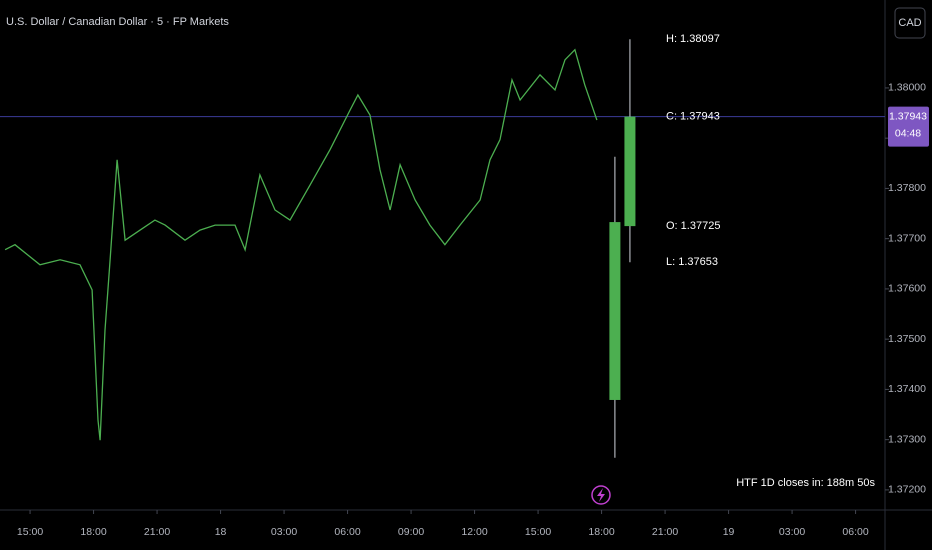 The height and width of the screenshot is (550, 932). What do you see at coordinates (907, 289) in the screenshot?
I see `y-tick-label: 1.37600` at bounding box center [907, 289].